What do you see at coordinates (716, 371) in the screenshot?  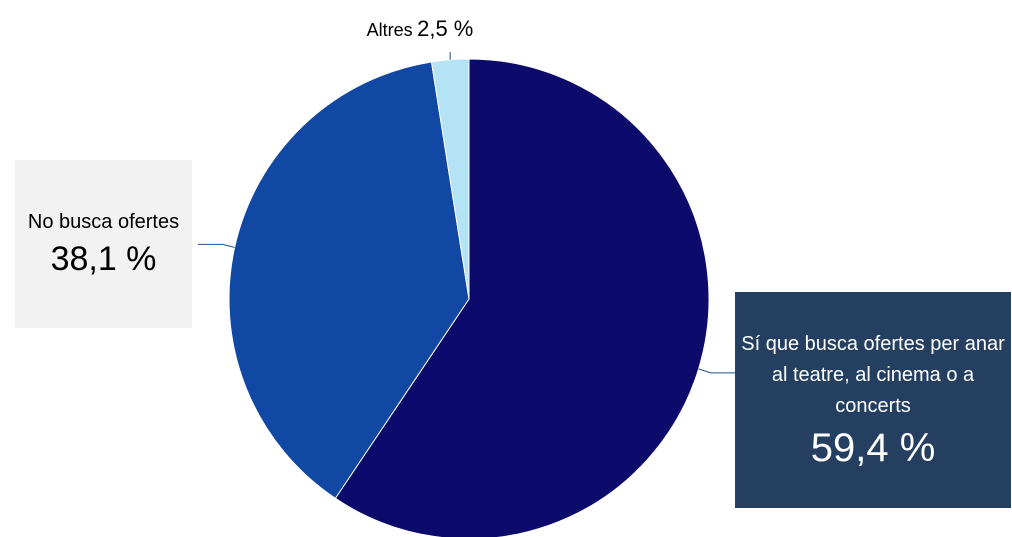 I see `leader-line-si-busca` at bounding box center [716, 371].